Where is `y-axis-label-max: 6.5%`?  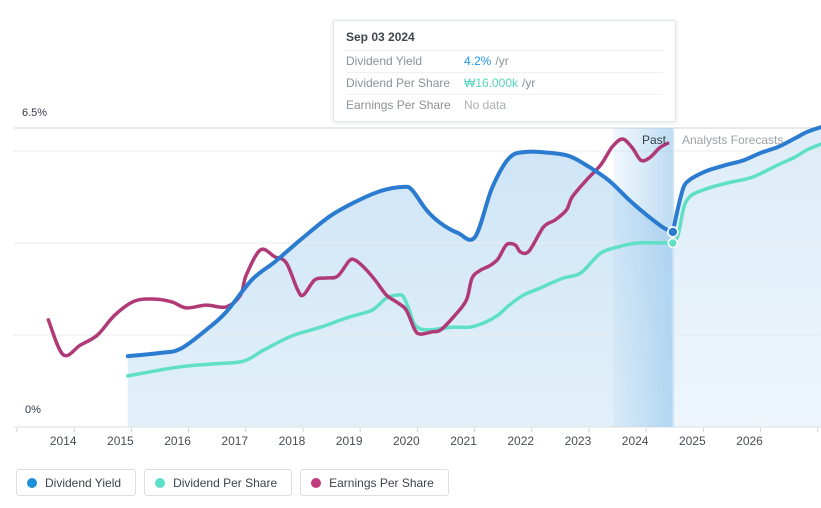
y-axis-label-max: 6.5% is located at coordinates (35, 113).